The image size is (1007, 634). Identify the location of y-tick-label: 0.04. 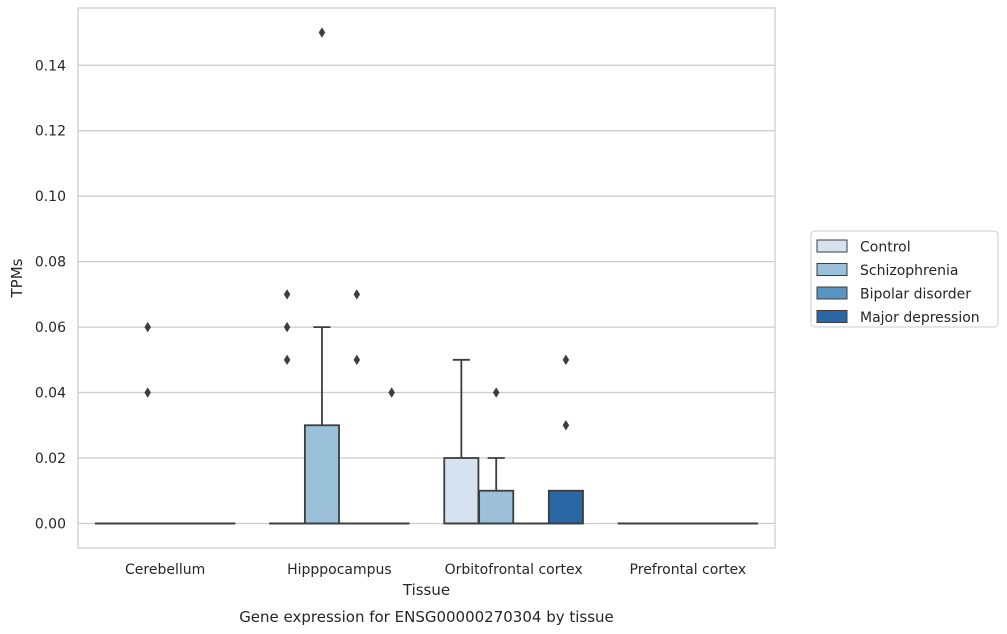
(50, 394).